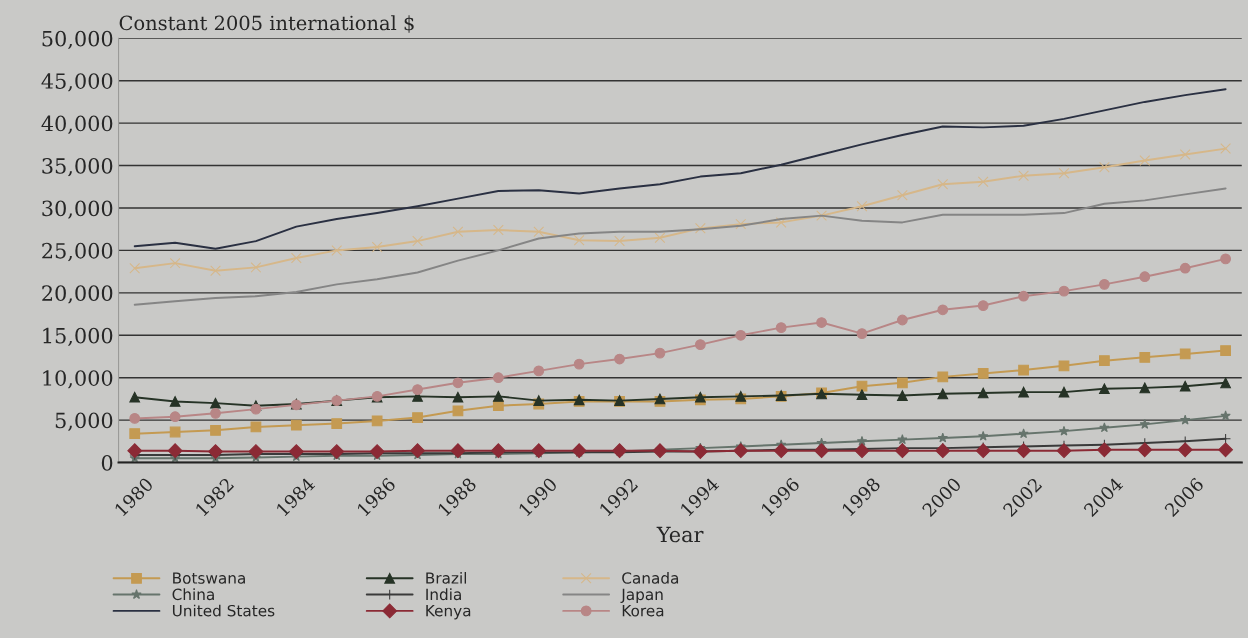 The height and width of the screenshot is (638, 1248). What do you see at coordinates (77, 252) in the screenshot?
I see `y-tick-label: 25,000` at bounding box center [77, 252].